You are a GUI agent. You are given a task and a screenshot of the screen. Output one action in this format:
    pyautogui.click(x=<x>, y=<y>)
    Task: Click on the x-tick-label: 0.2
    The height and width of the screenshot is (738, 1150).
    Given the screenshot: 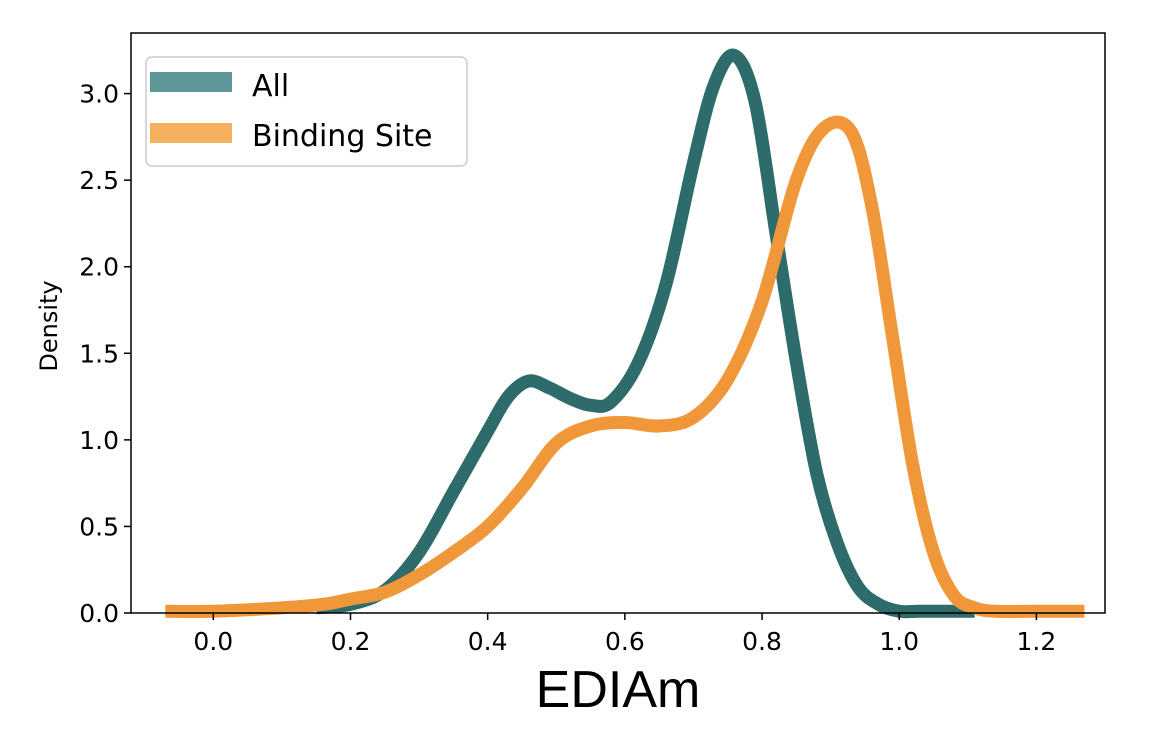 What is the action you would take?
    pyautogui.click(x=351, y=641)
    